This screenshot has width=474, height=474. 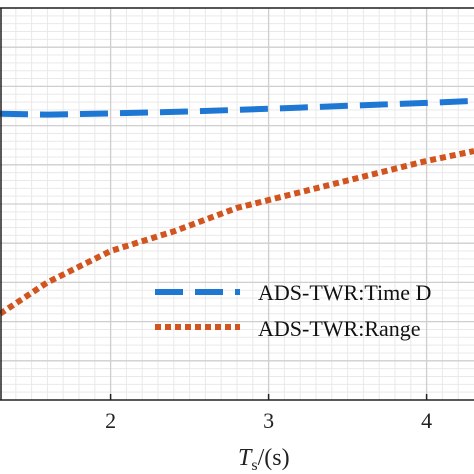 What do you see at coordinates (110, 420) in the screenshot?
I see `x-tick-label: 2` at bounding box center [110, 420].